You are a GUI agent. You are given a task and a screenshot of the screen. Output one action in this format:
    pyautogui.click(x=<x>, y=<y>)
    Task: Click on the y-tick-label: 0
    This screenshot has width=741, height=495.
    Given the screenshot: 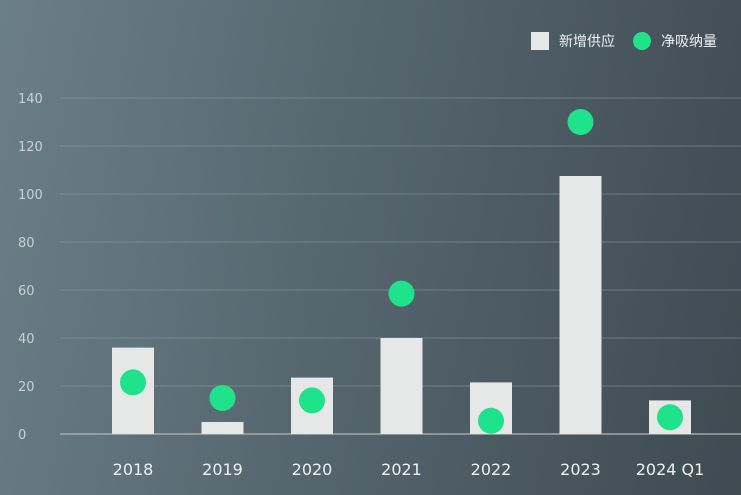 What is the action you would take?
    pyautogui.click(x=22, y=435)
    